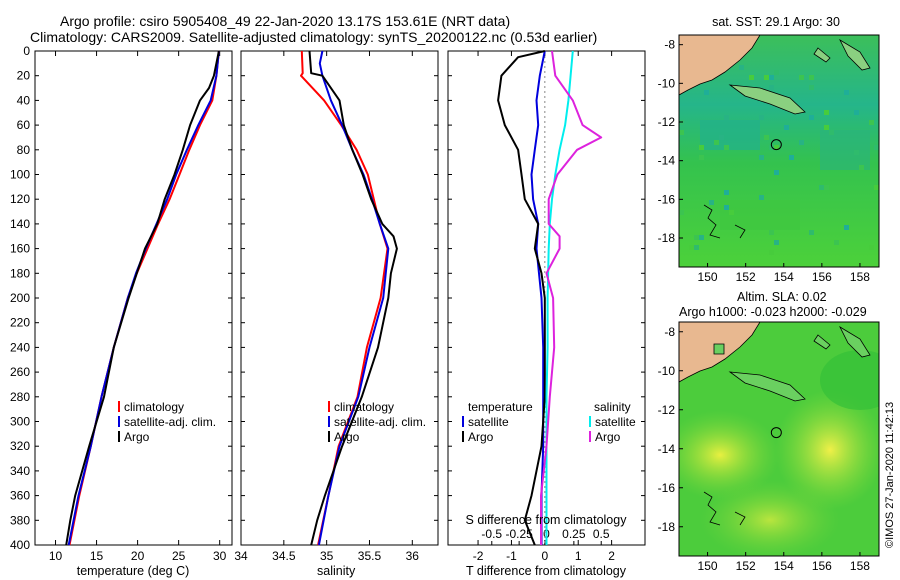  Describe the element at coordinates (500, 407) in the screenshot. I see `legend-temperature-title: temperature` at that location.